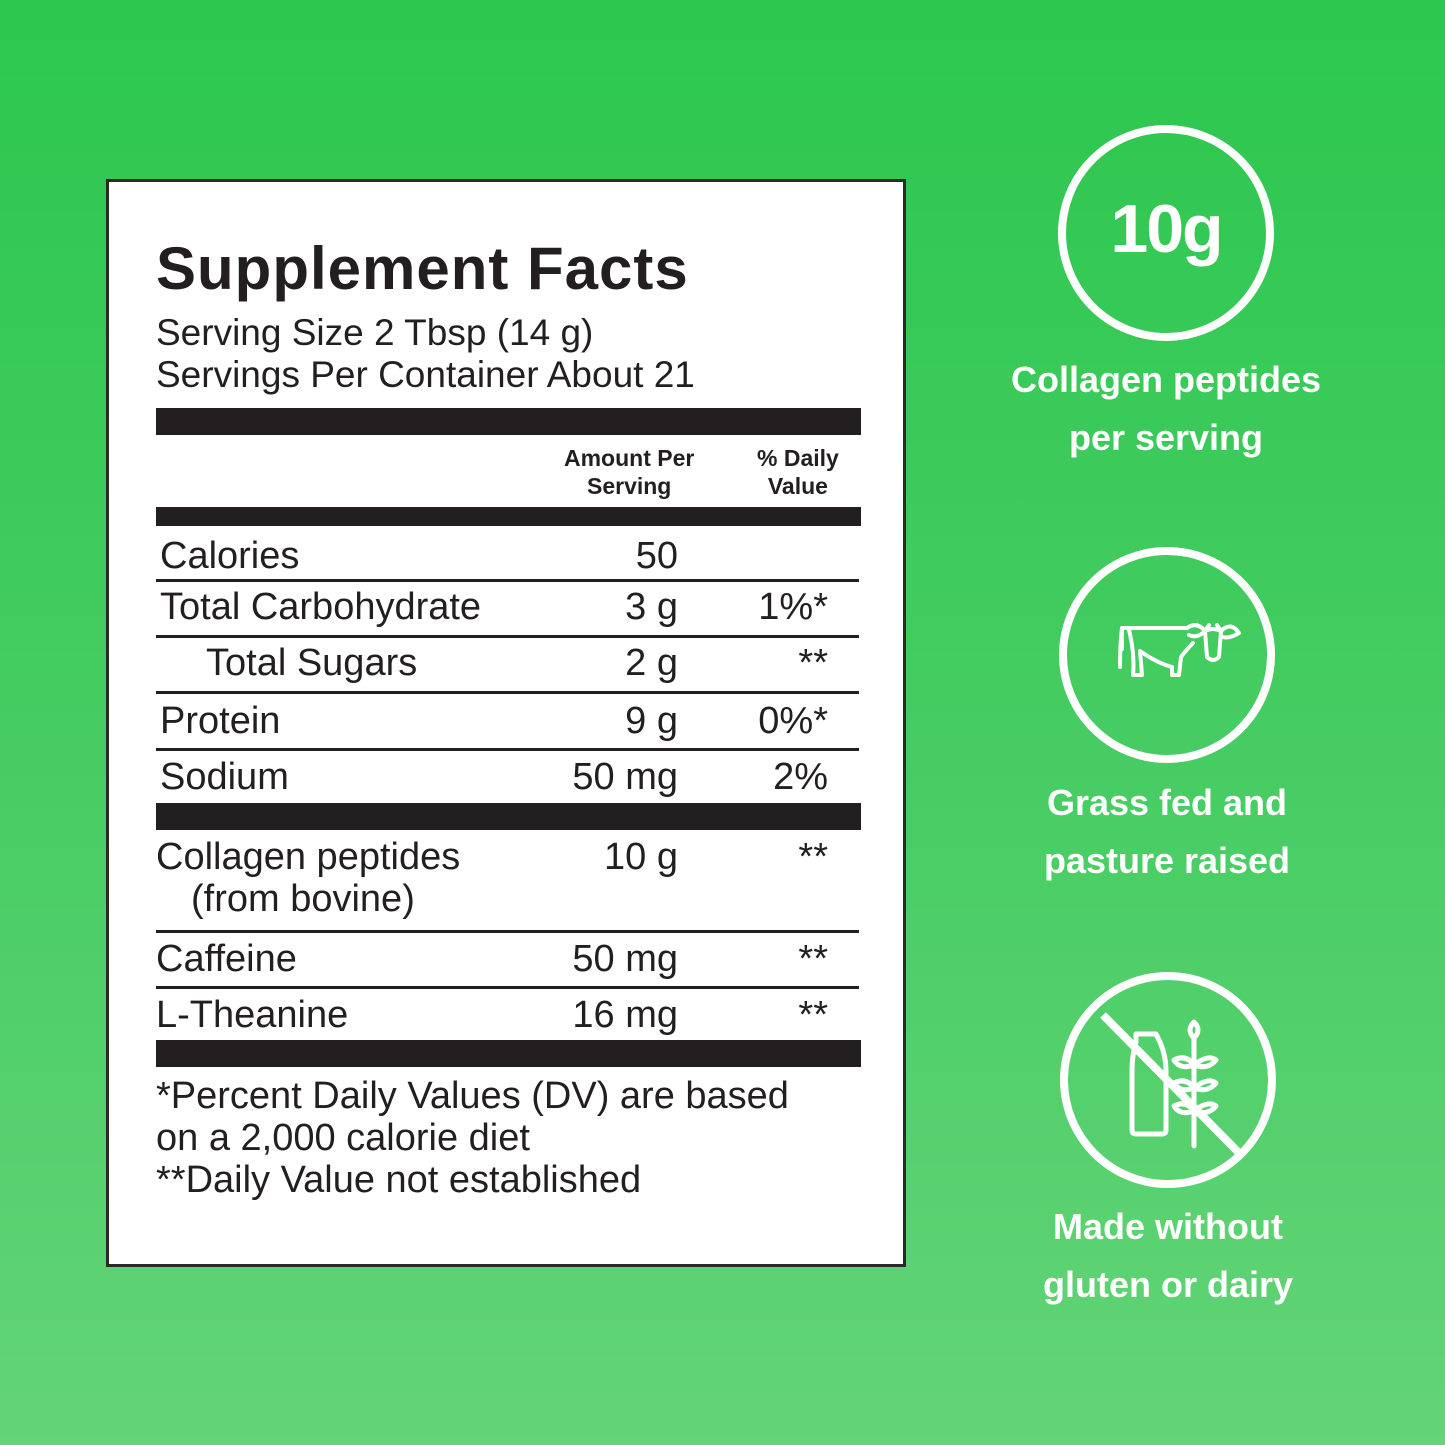 The height and width of the screenshot is (1445, 1445). What do you see at coordinates (492, 1015) in the screenshot?
I see `row-l-theanine: L-Theanine 16 mg **` at bounding box center [492, 1015].